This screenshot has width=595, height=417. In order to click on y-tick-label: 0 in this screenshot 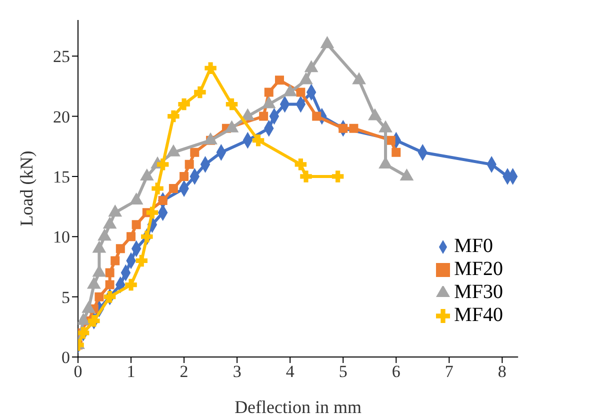, I will do `click(66, 358)`.